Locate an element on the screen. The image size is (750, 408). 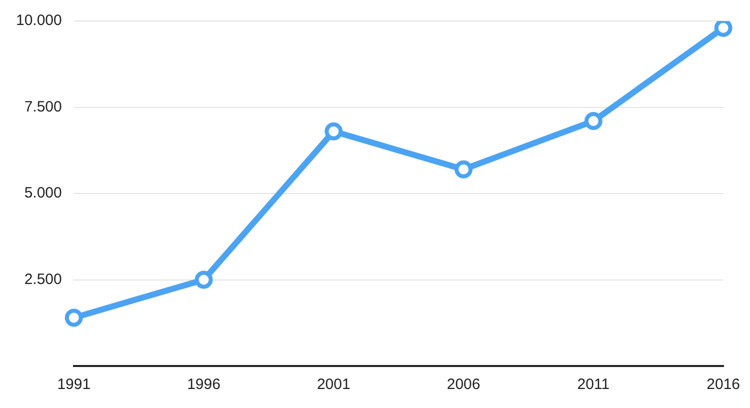
x-tick-label: 1991 is located at coordinates (74, 385).